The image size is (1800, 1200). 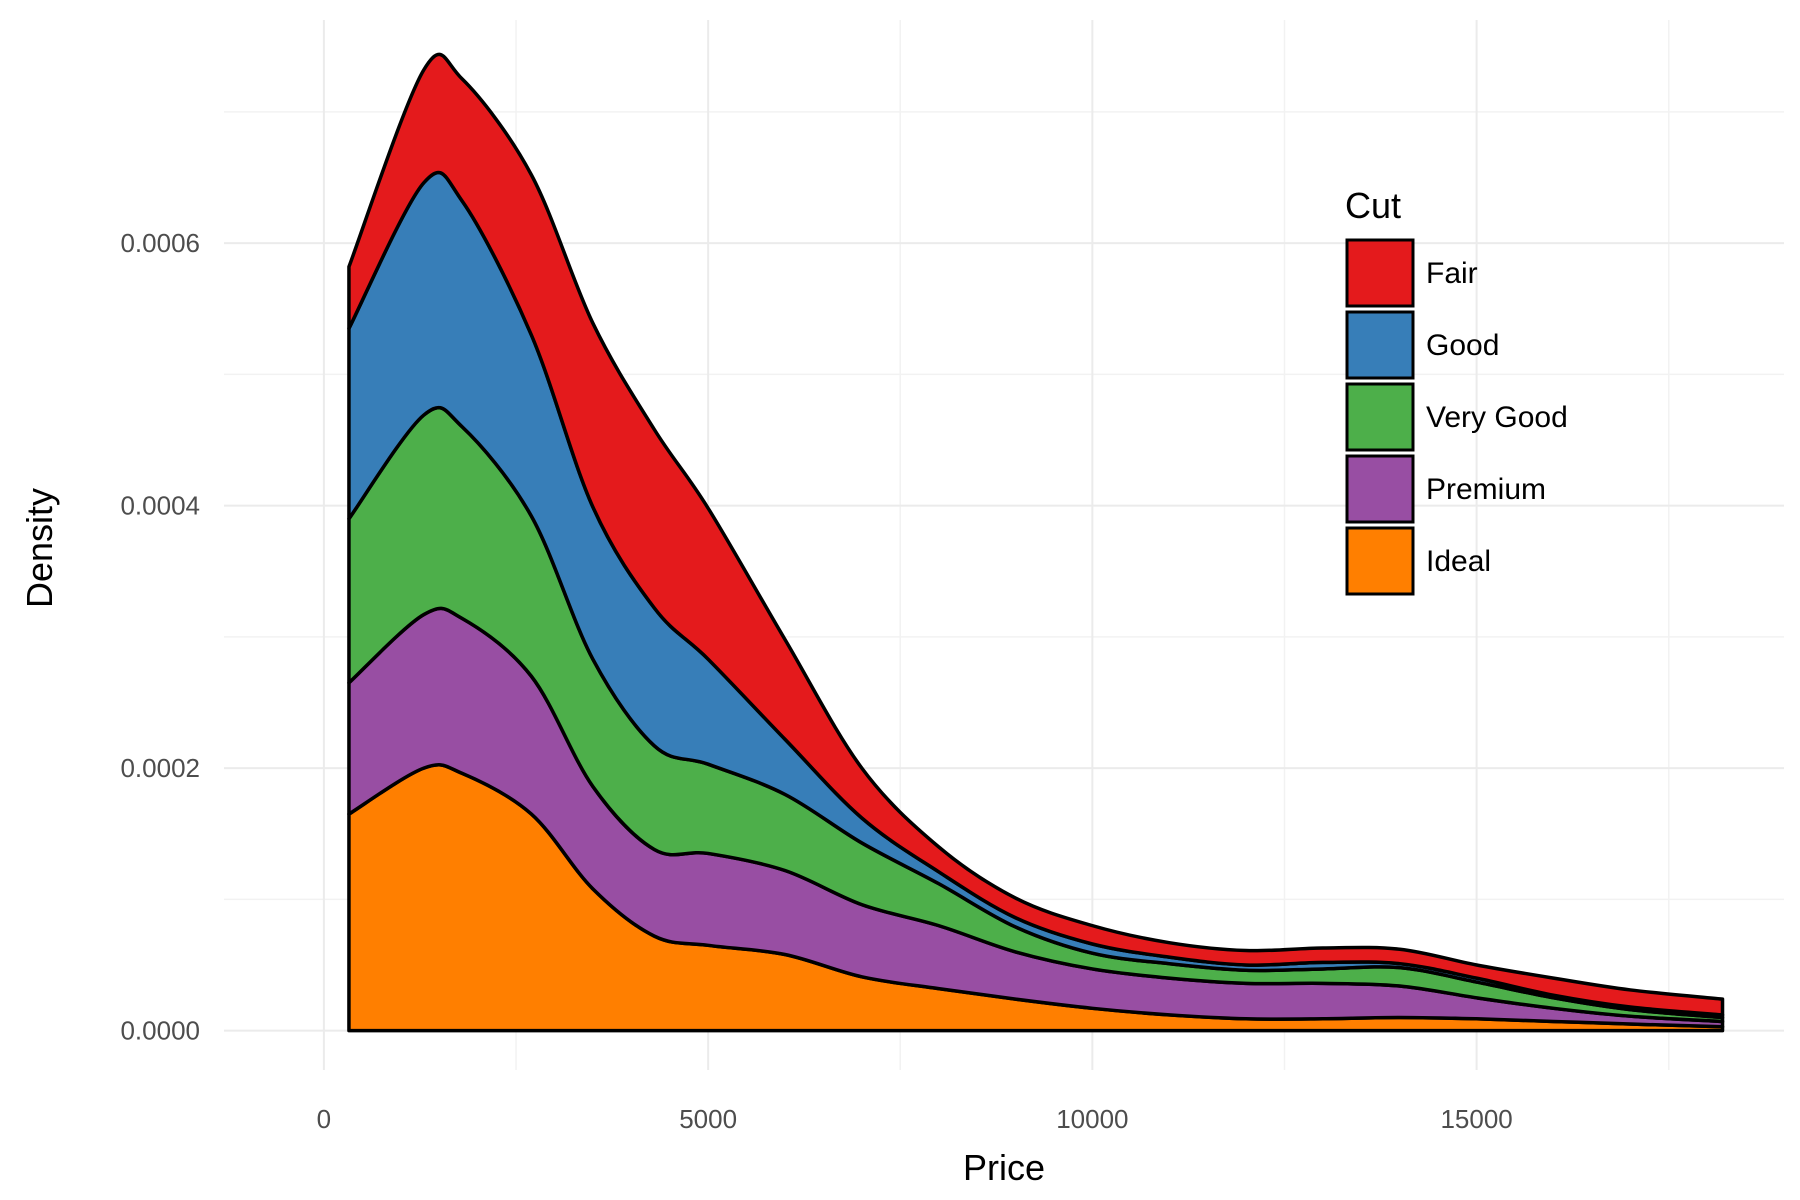 What do you see at coordinates (160, 768) in the screenshot?
I see `y-tick-label: 0.0002` at bounding box center [160, 768].